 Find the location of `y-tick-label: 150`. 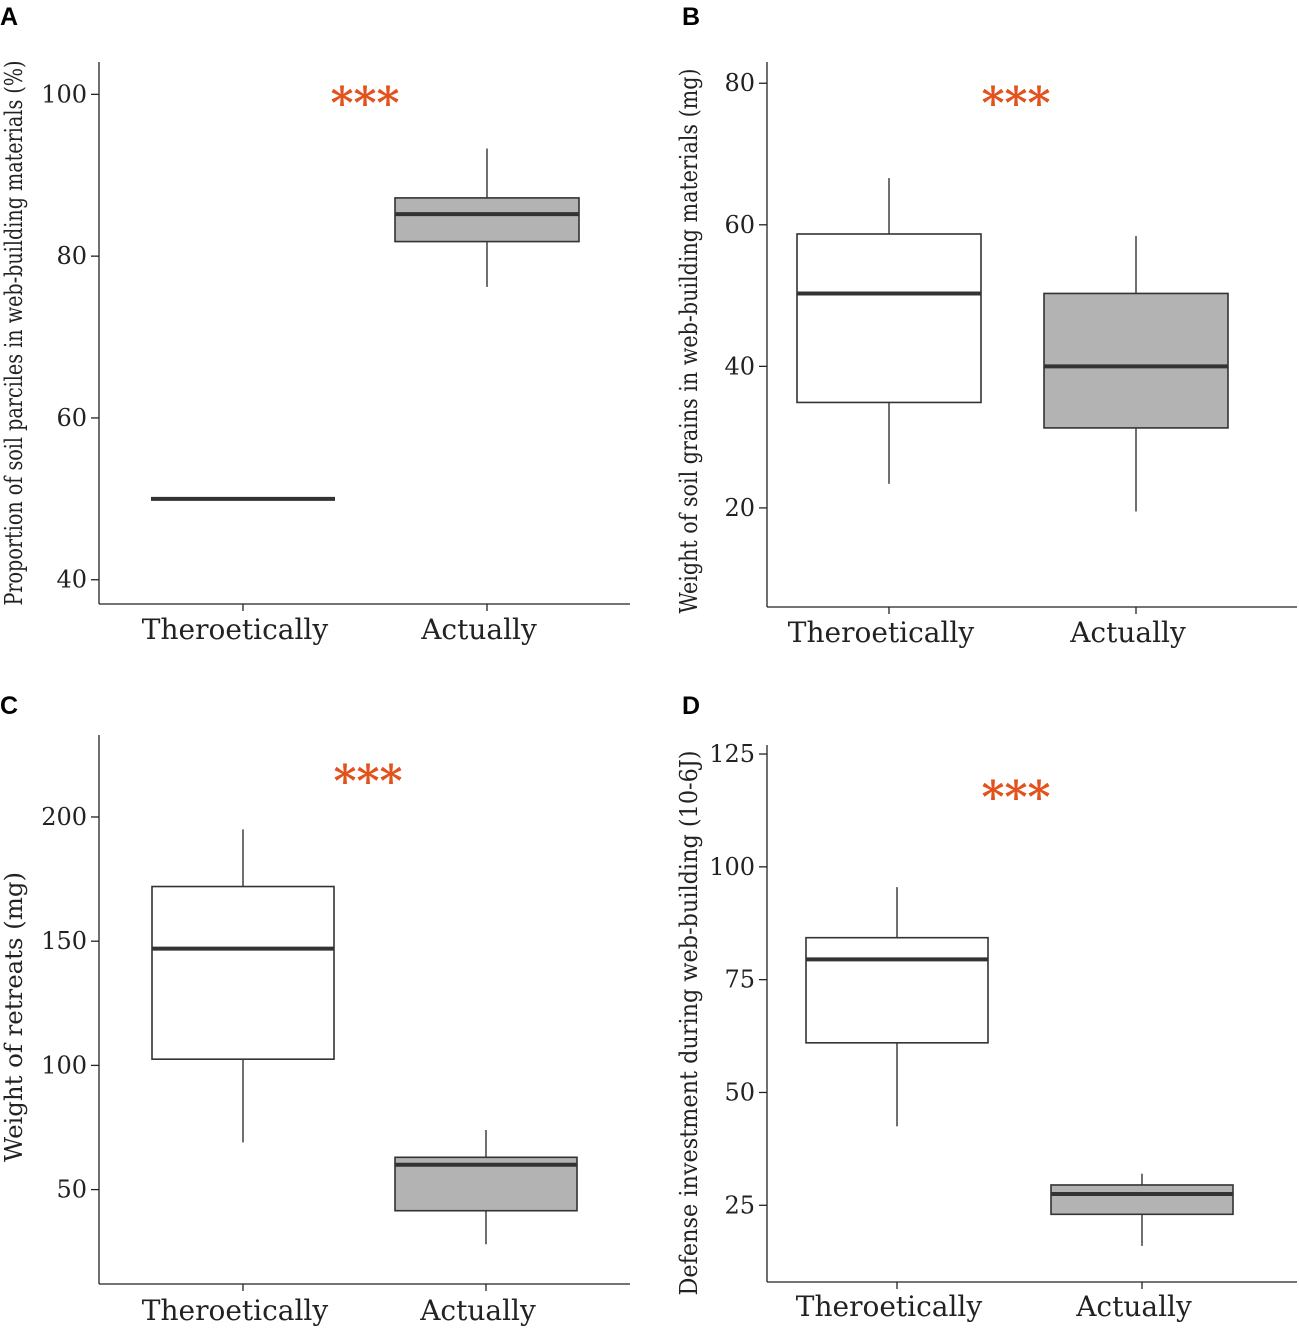

y-tick-label: 150 is located at coordinates (64, 941).